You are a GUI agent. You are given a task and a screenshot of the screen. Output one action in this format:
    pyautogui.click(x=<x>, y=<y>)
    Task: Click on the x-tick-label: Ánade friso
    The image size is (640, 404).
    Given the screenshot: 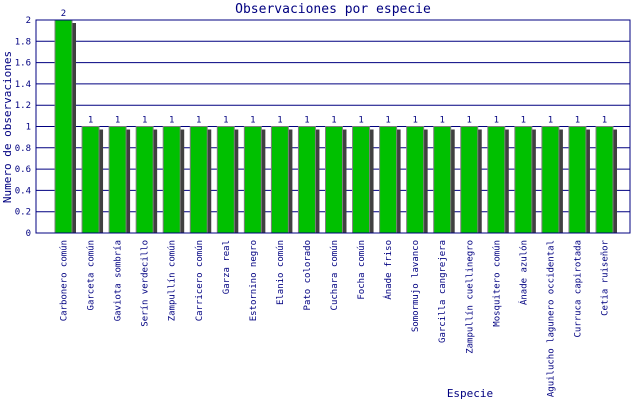 What is the action you would take?
    pyautogui.click(x=388, y=270)
    